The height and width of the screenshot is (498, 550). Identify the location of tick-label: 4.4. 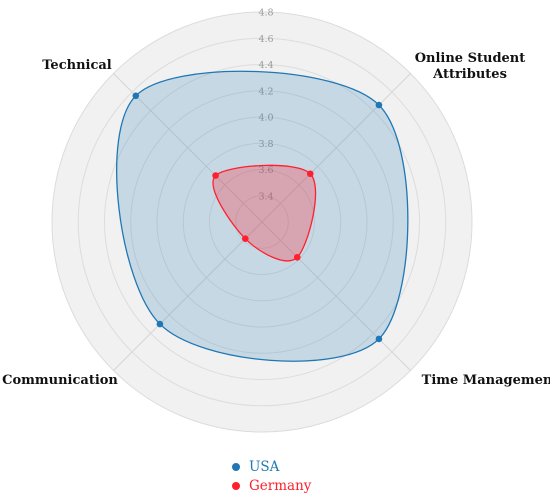
(265, 65).